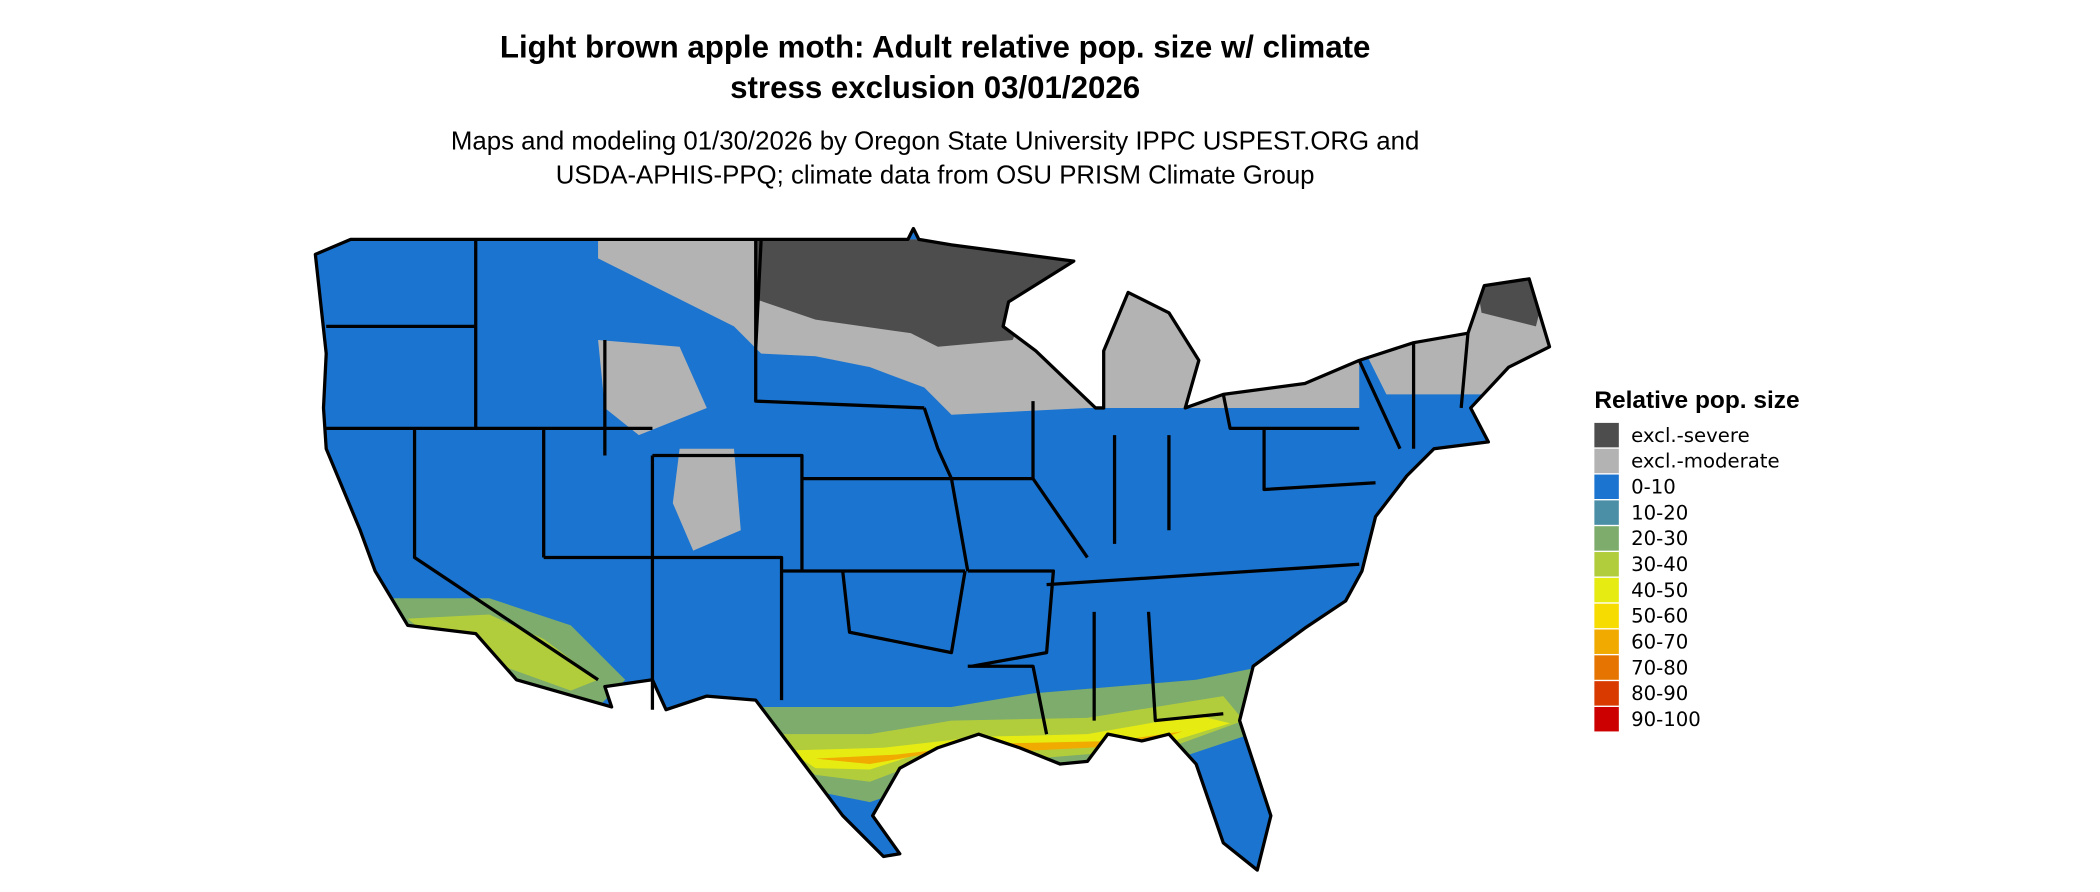 The height and width of the screenshot is (892, 2100). I want to click on legend-label: 90-100, so click(1666, 719).